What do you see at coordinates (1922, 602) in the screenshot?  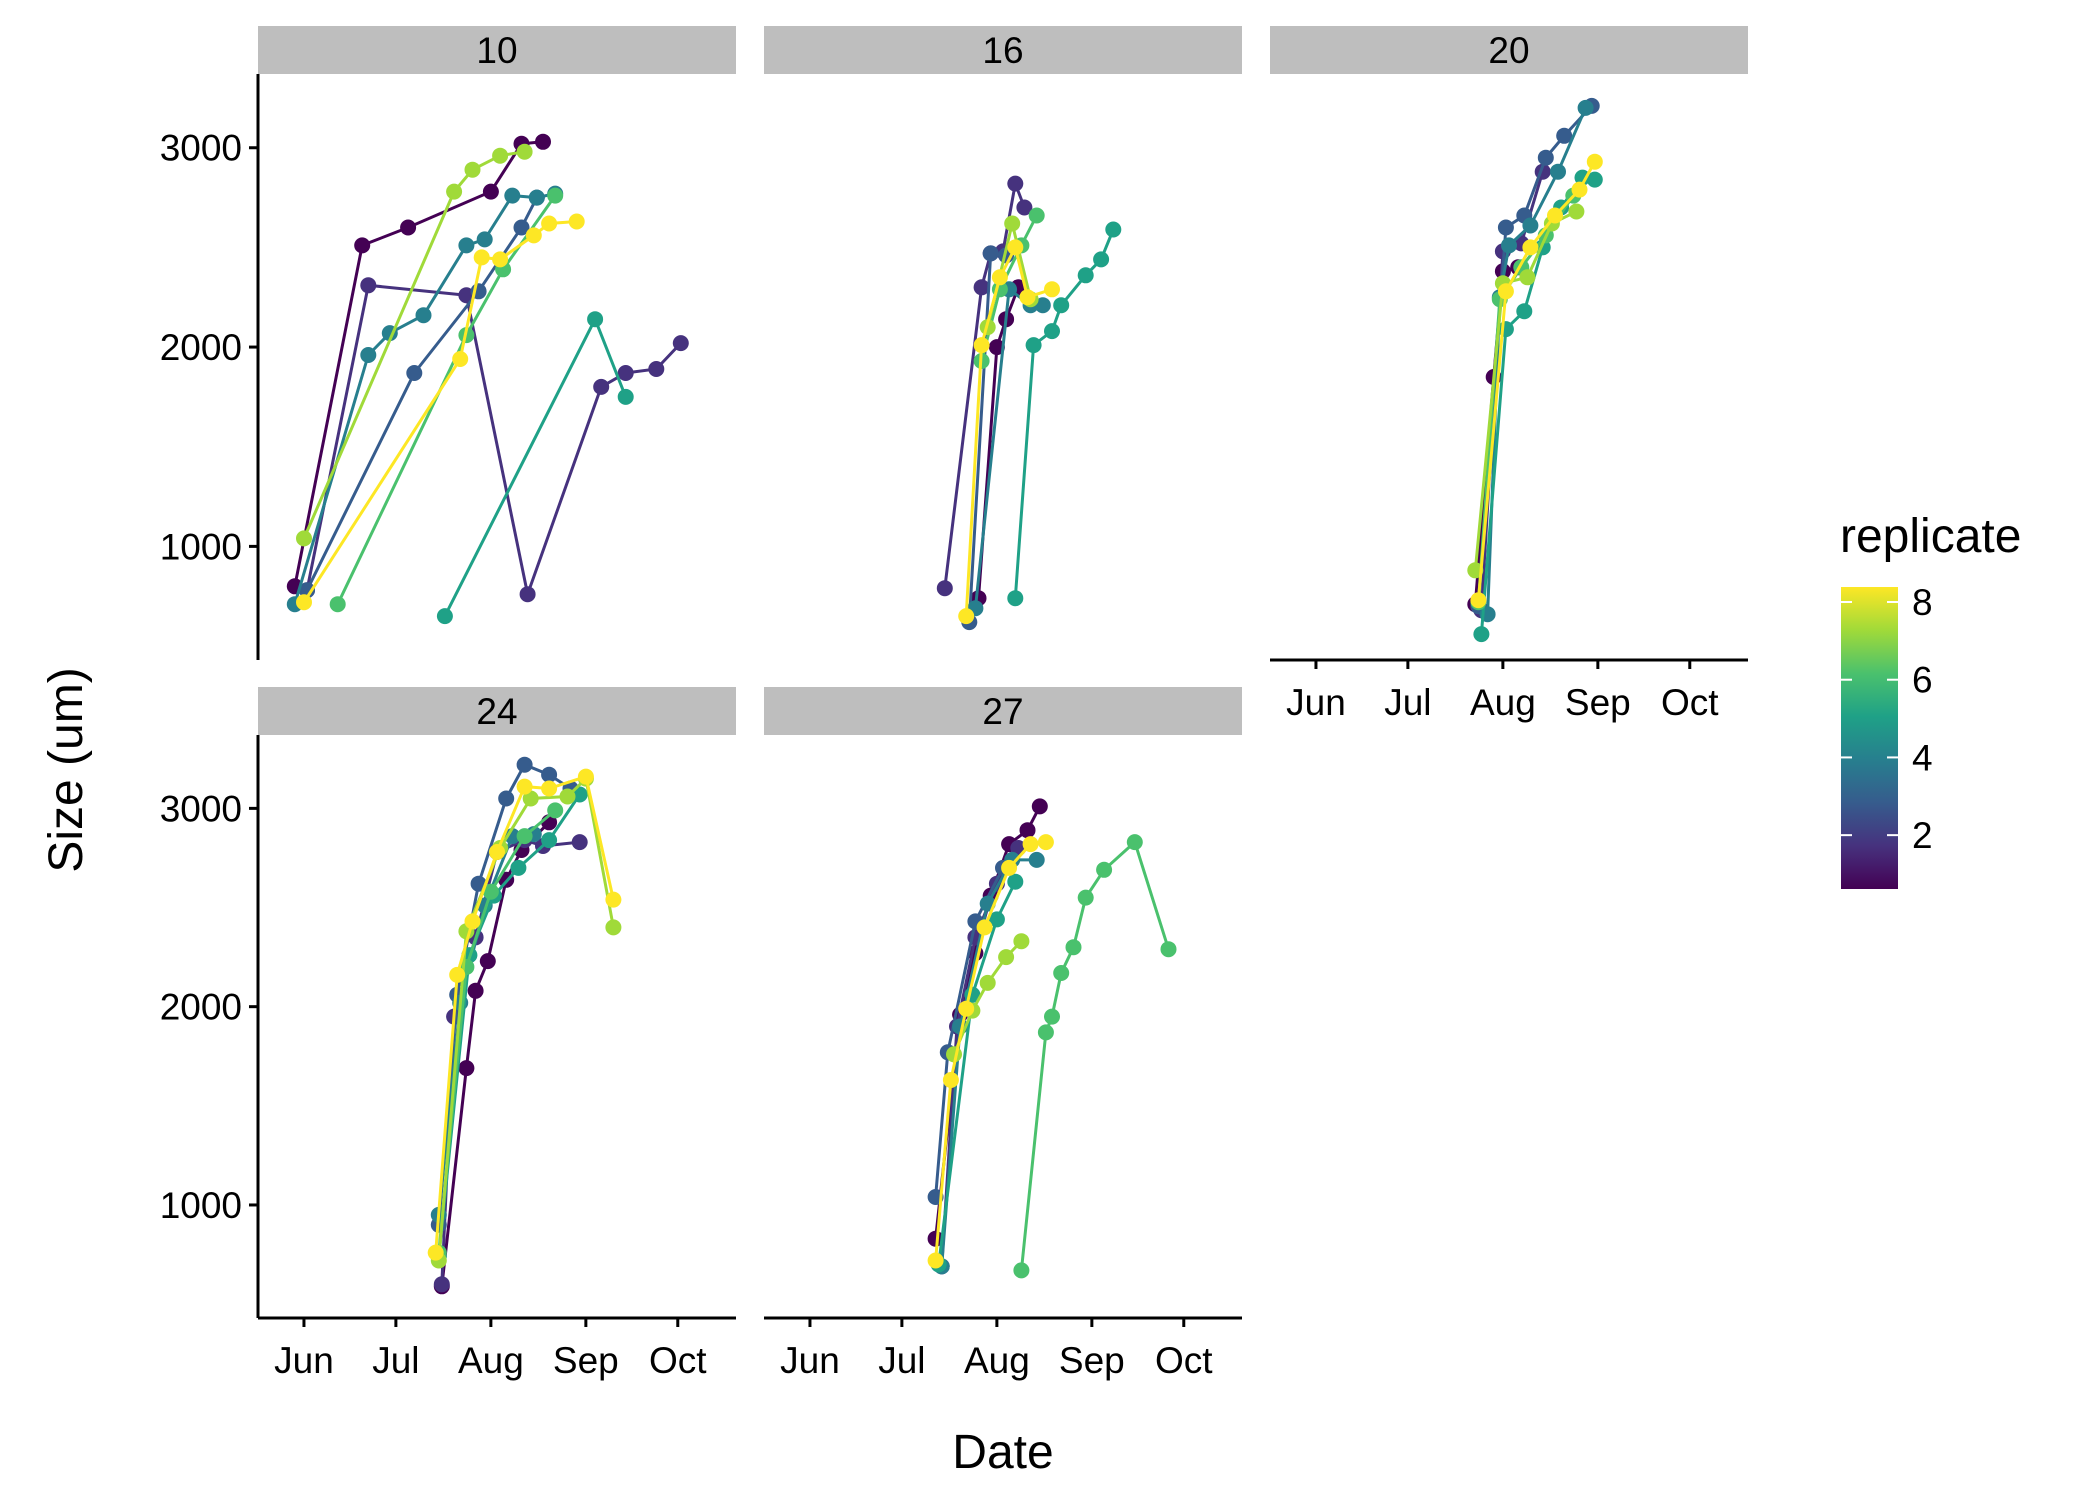 I see `legend-tick-label: 8` at bounding box center [1922, 602].